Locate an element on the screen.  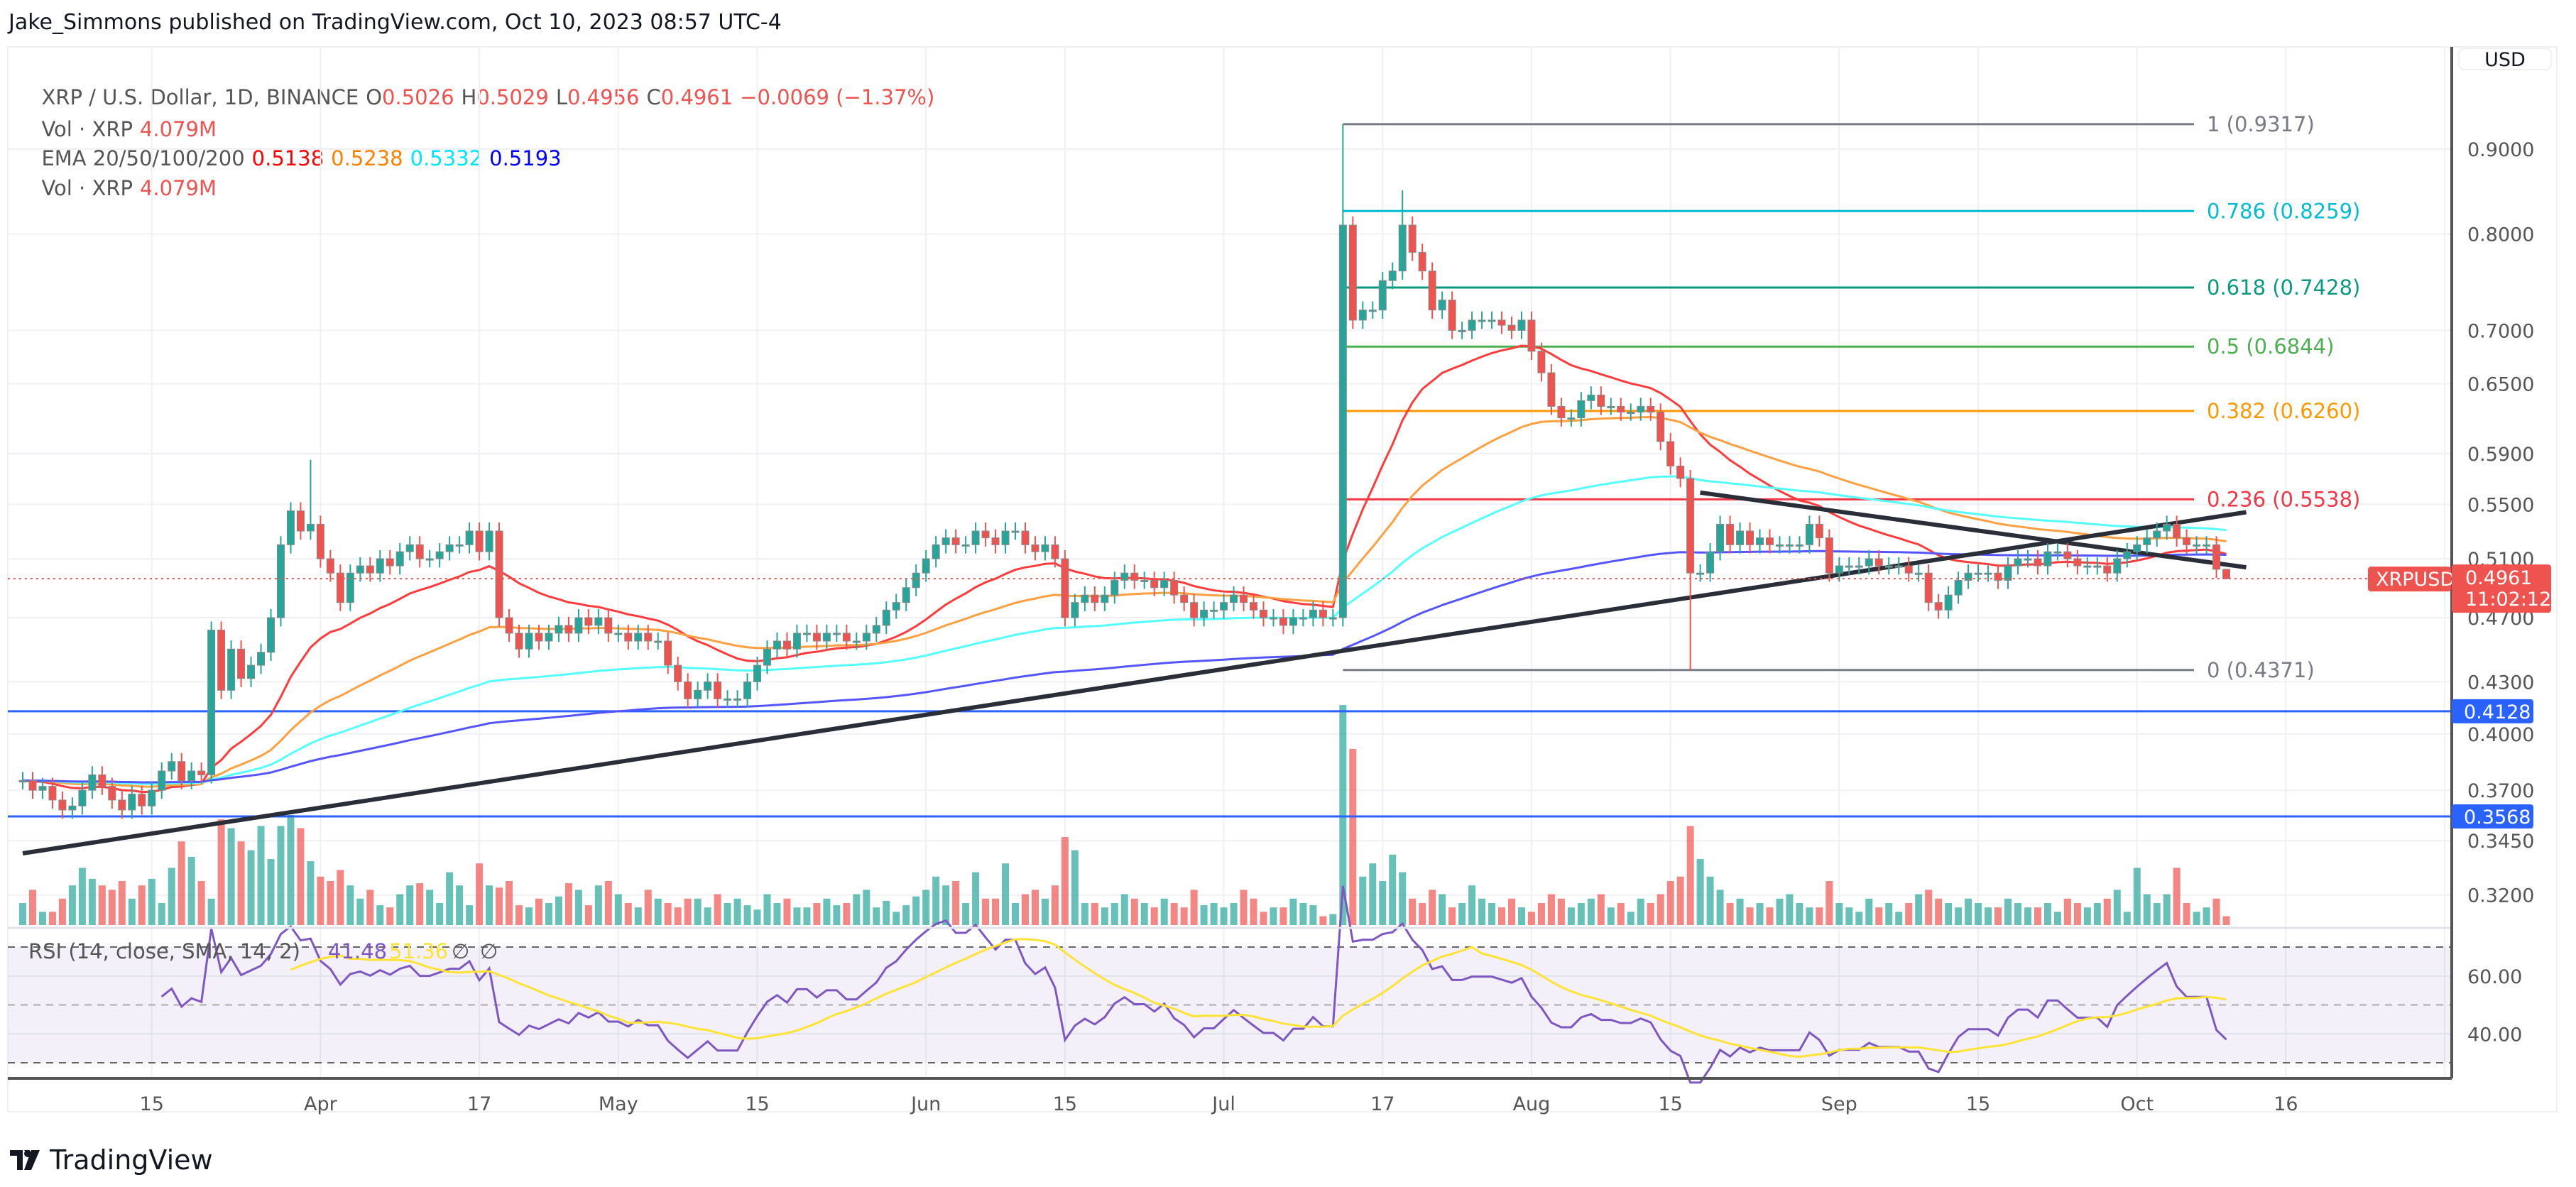
time-axis: 15 Apr 17 May 15 Jun 15 Jul 17 Aug 15 Sep 15 Oct 16 is located at coordinates (1219, 1104).